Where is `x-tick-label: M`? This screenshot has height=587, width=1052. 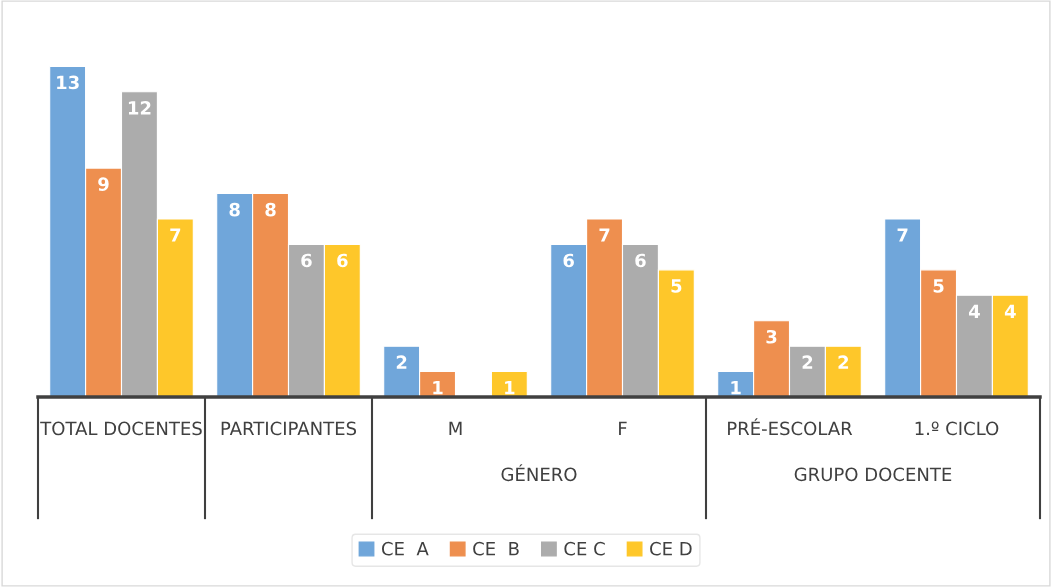
x-tick-label: M is located at coordinates (455, 428).